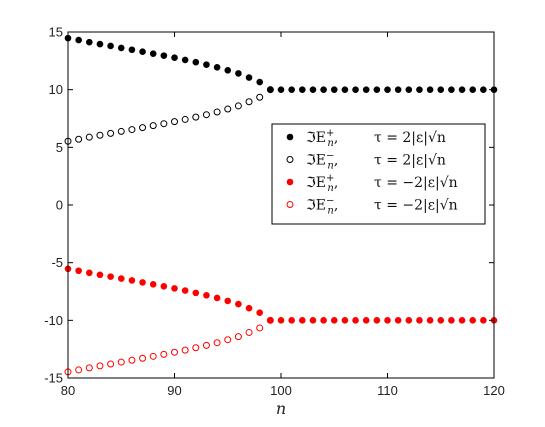 This screenshot has height=427, width=545. I want to click on x-tick-label: 110, so click(387, 390).